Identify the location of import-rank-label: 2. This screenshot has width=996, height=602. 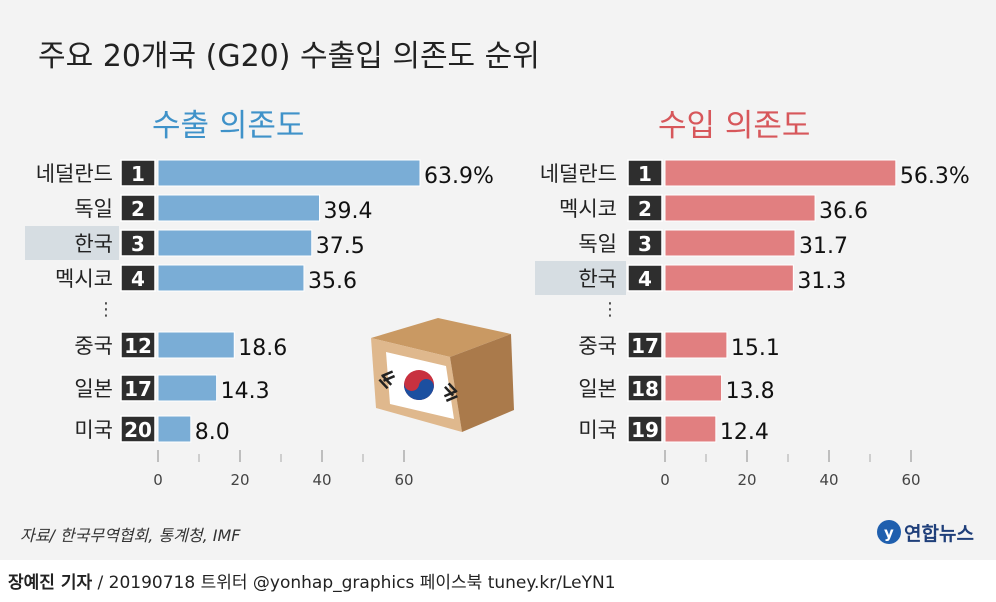
(645, 209).